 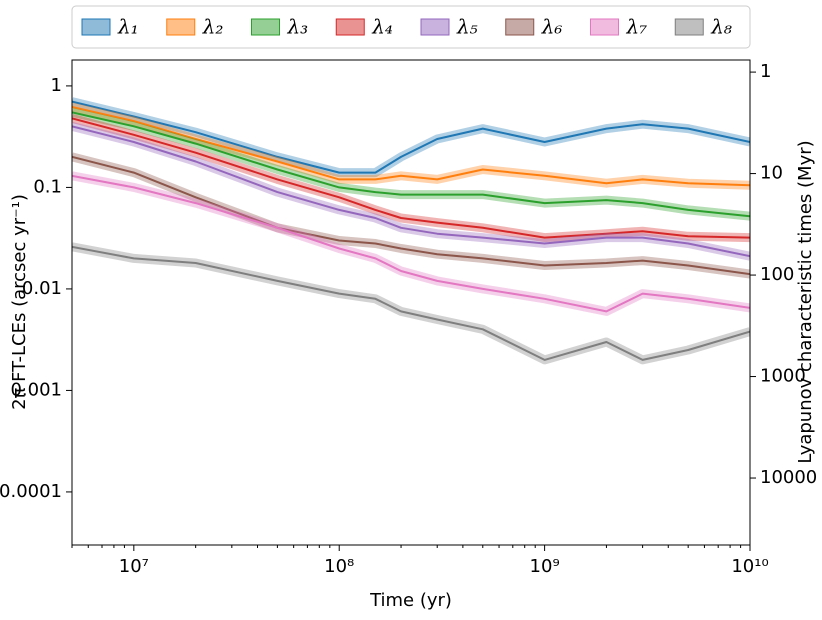 What do you see at coordinates (36, 389) in the screenshot?
I see `y-tick-label: 0.001` at bounding box center [36, 389].